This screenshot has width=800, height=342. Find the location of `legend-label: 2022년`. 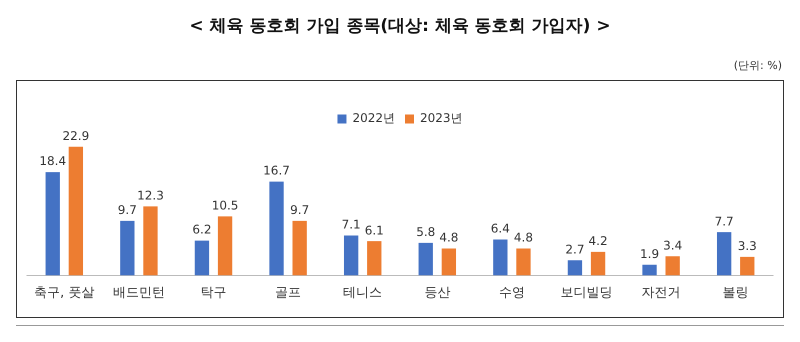

legend-label: 2022년 is located at coordinates (374, 118).